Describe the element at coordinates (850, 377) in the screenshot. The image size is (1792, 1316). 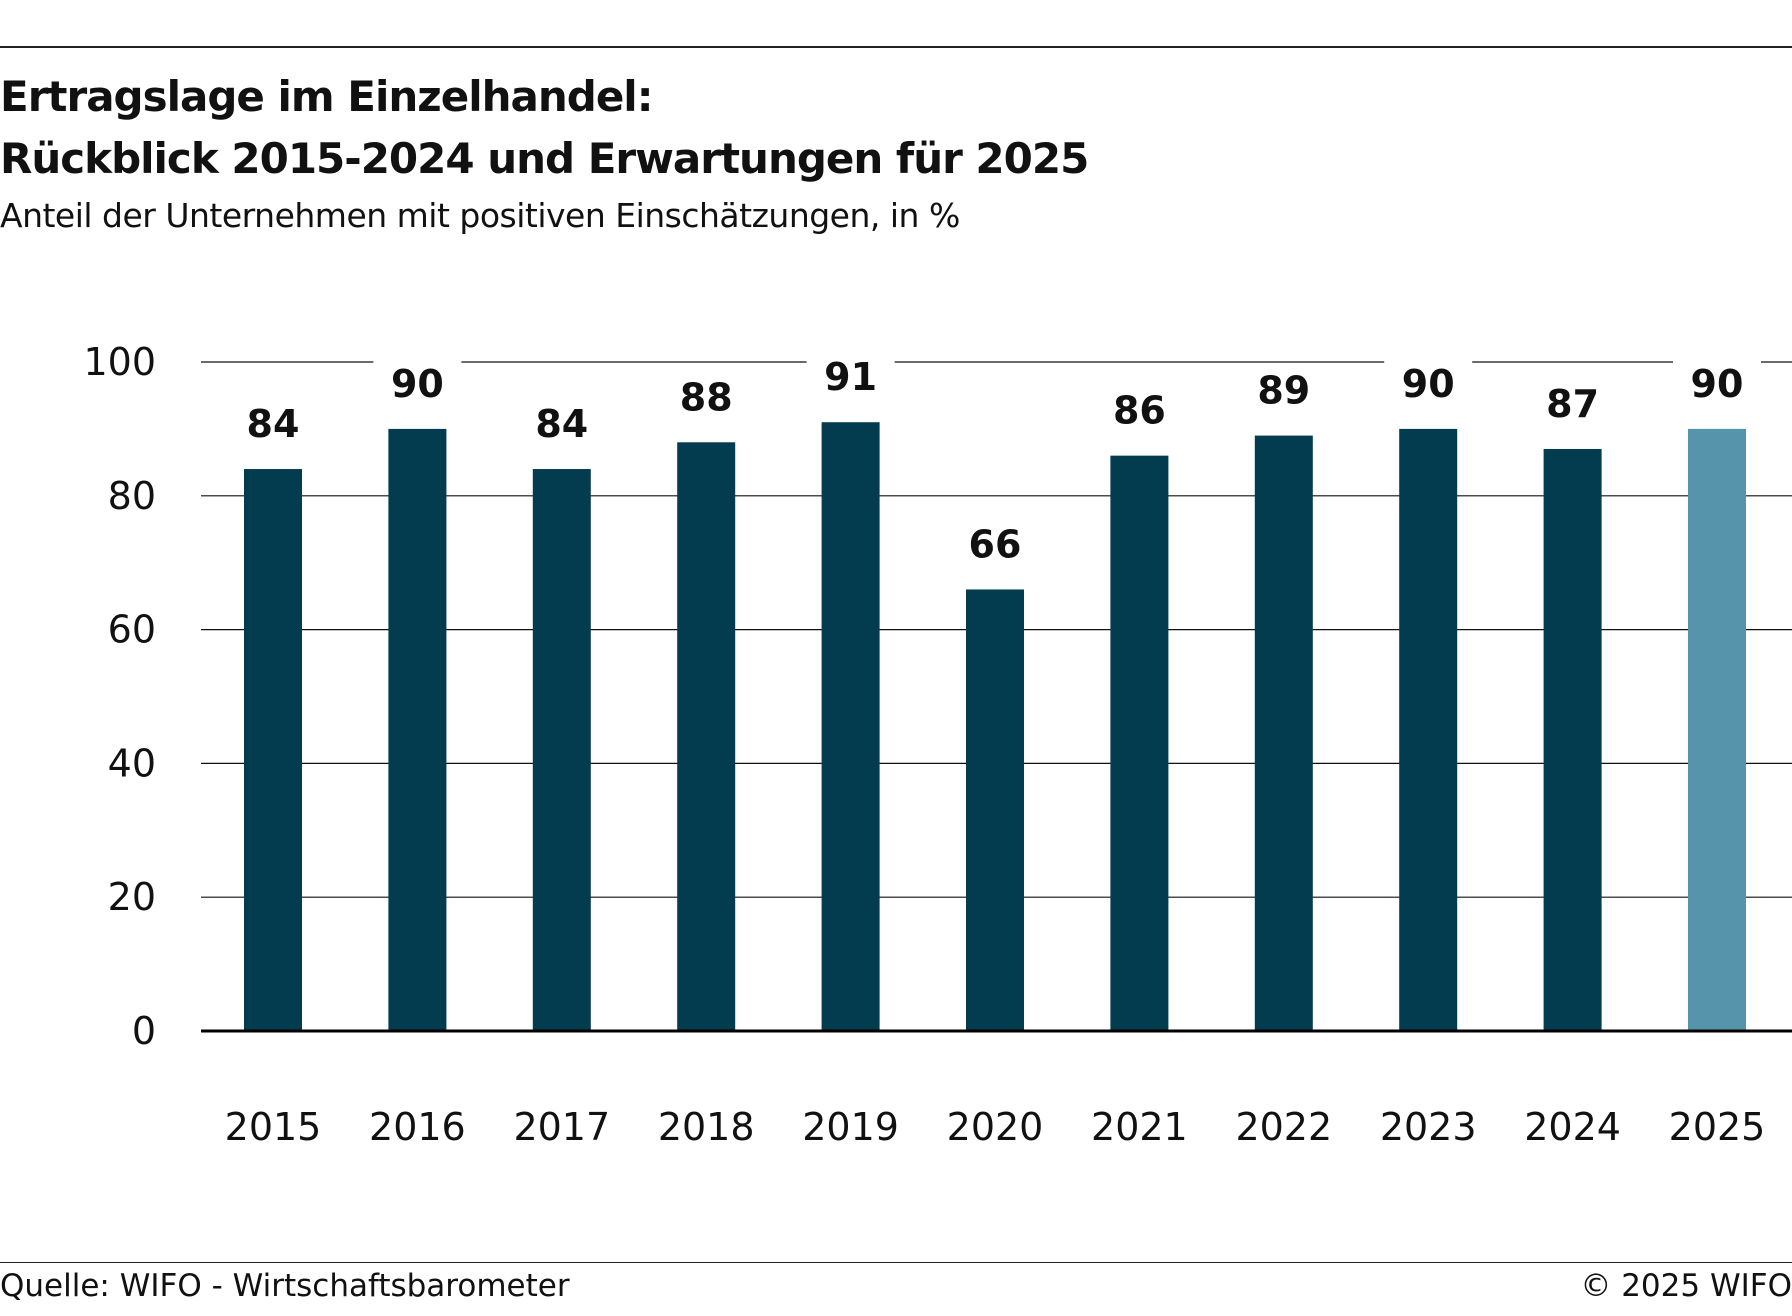
I see `data-label: 91` at that location.